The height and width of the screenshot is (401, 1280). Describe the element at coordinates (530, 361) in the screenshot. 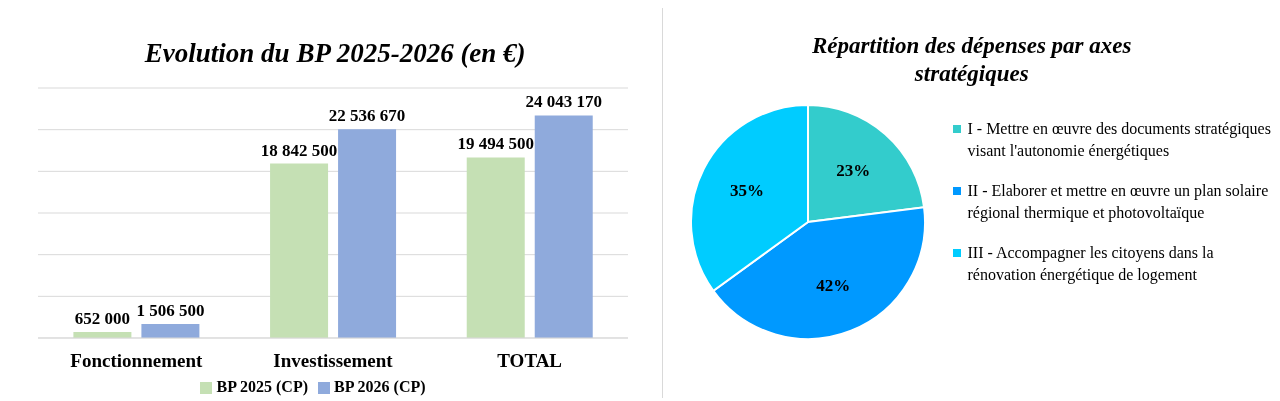

I see `x-tick-label: TOTAL` at that location.